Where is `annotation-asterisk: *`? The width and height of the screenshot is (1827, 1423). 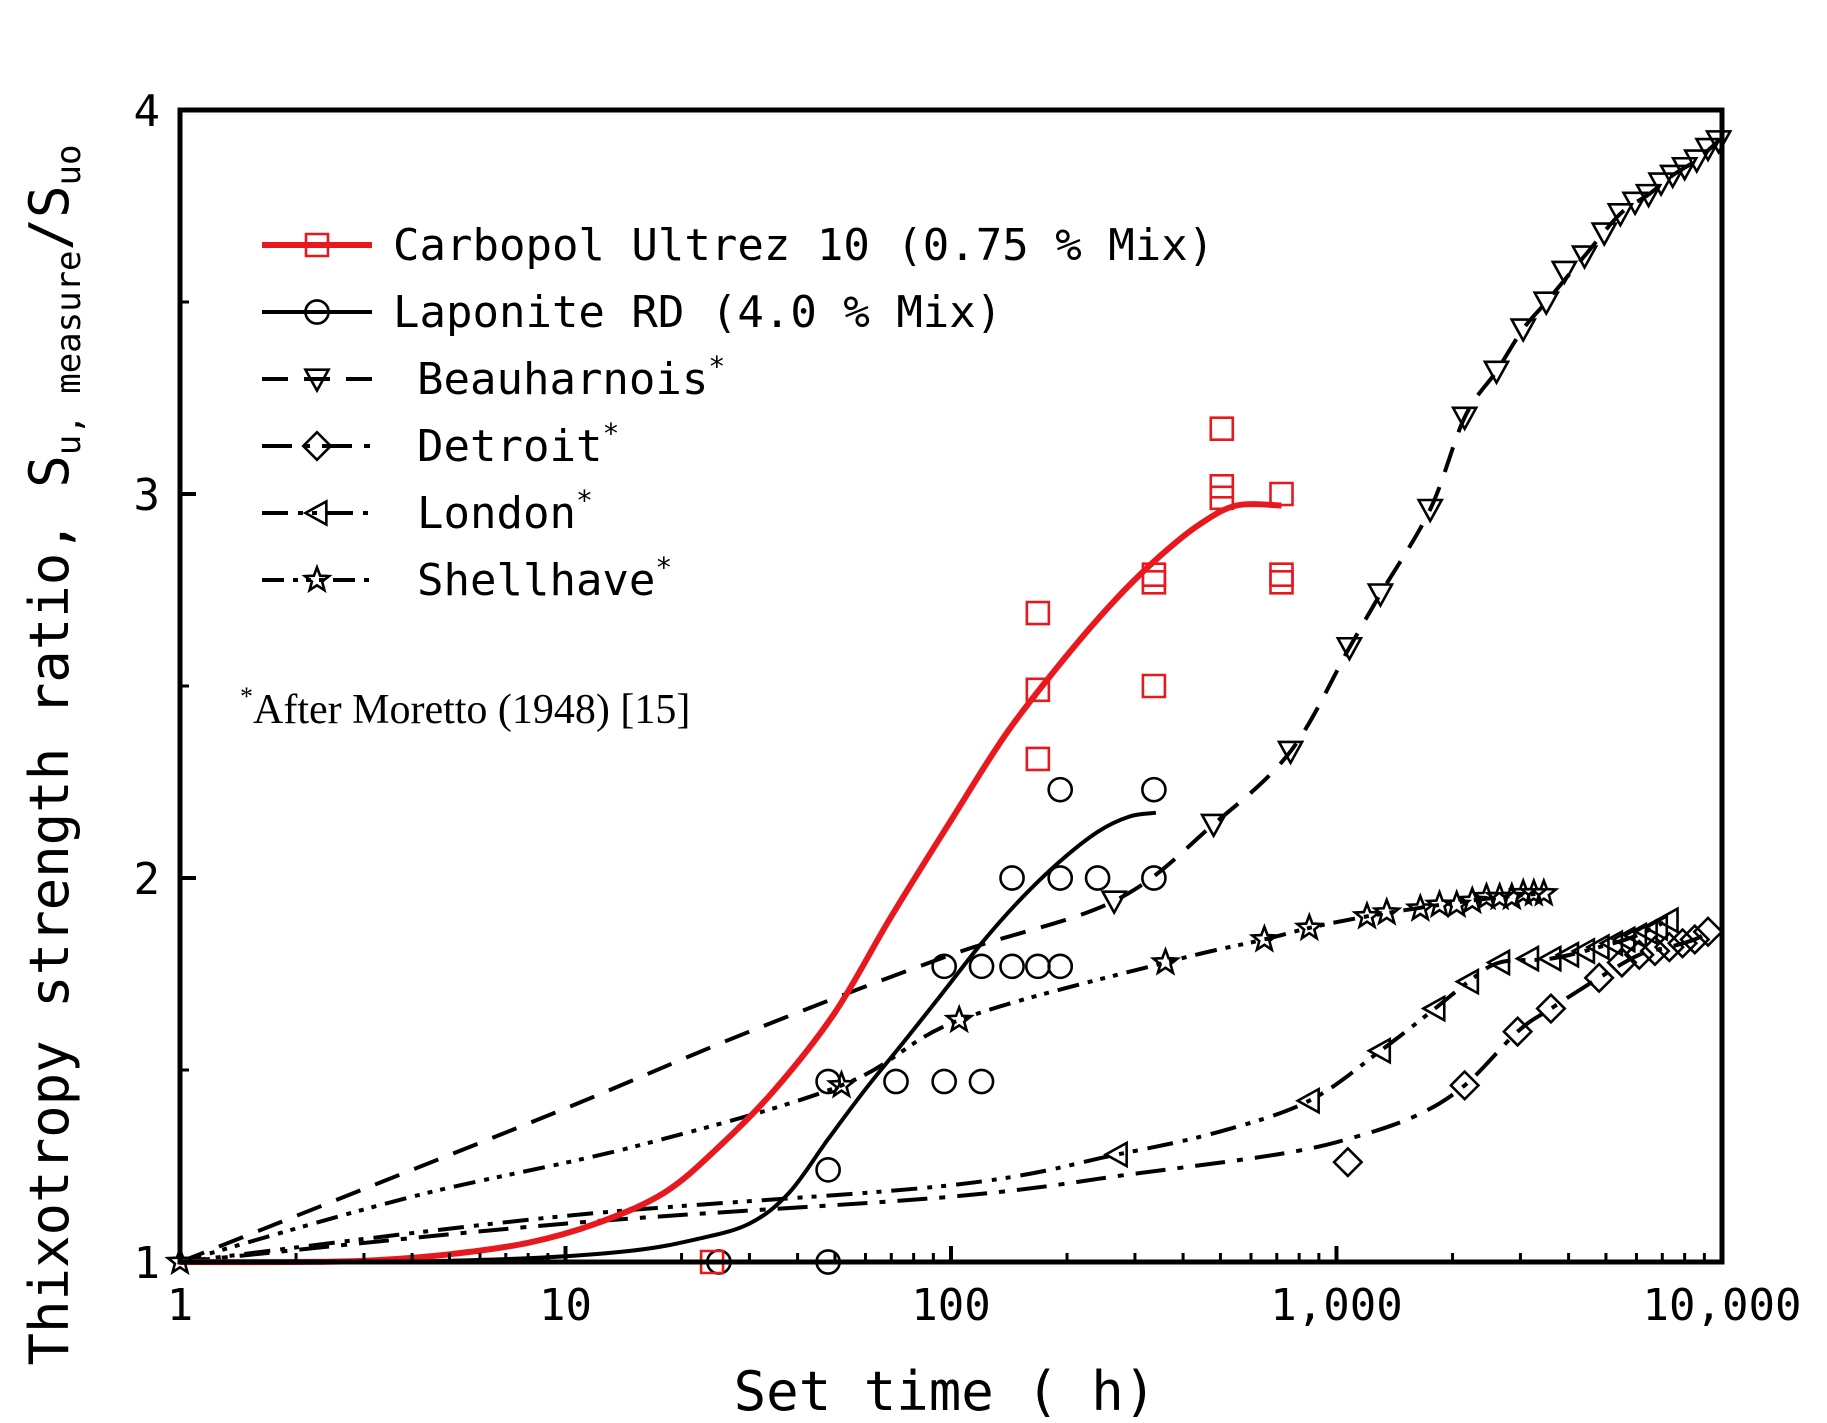 annotation-asterisk: * is located at coordinates (246, 696).